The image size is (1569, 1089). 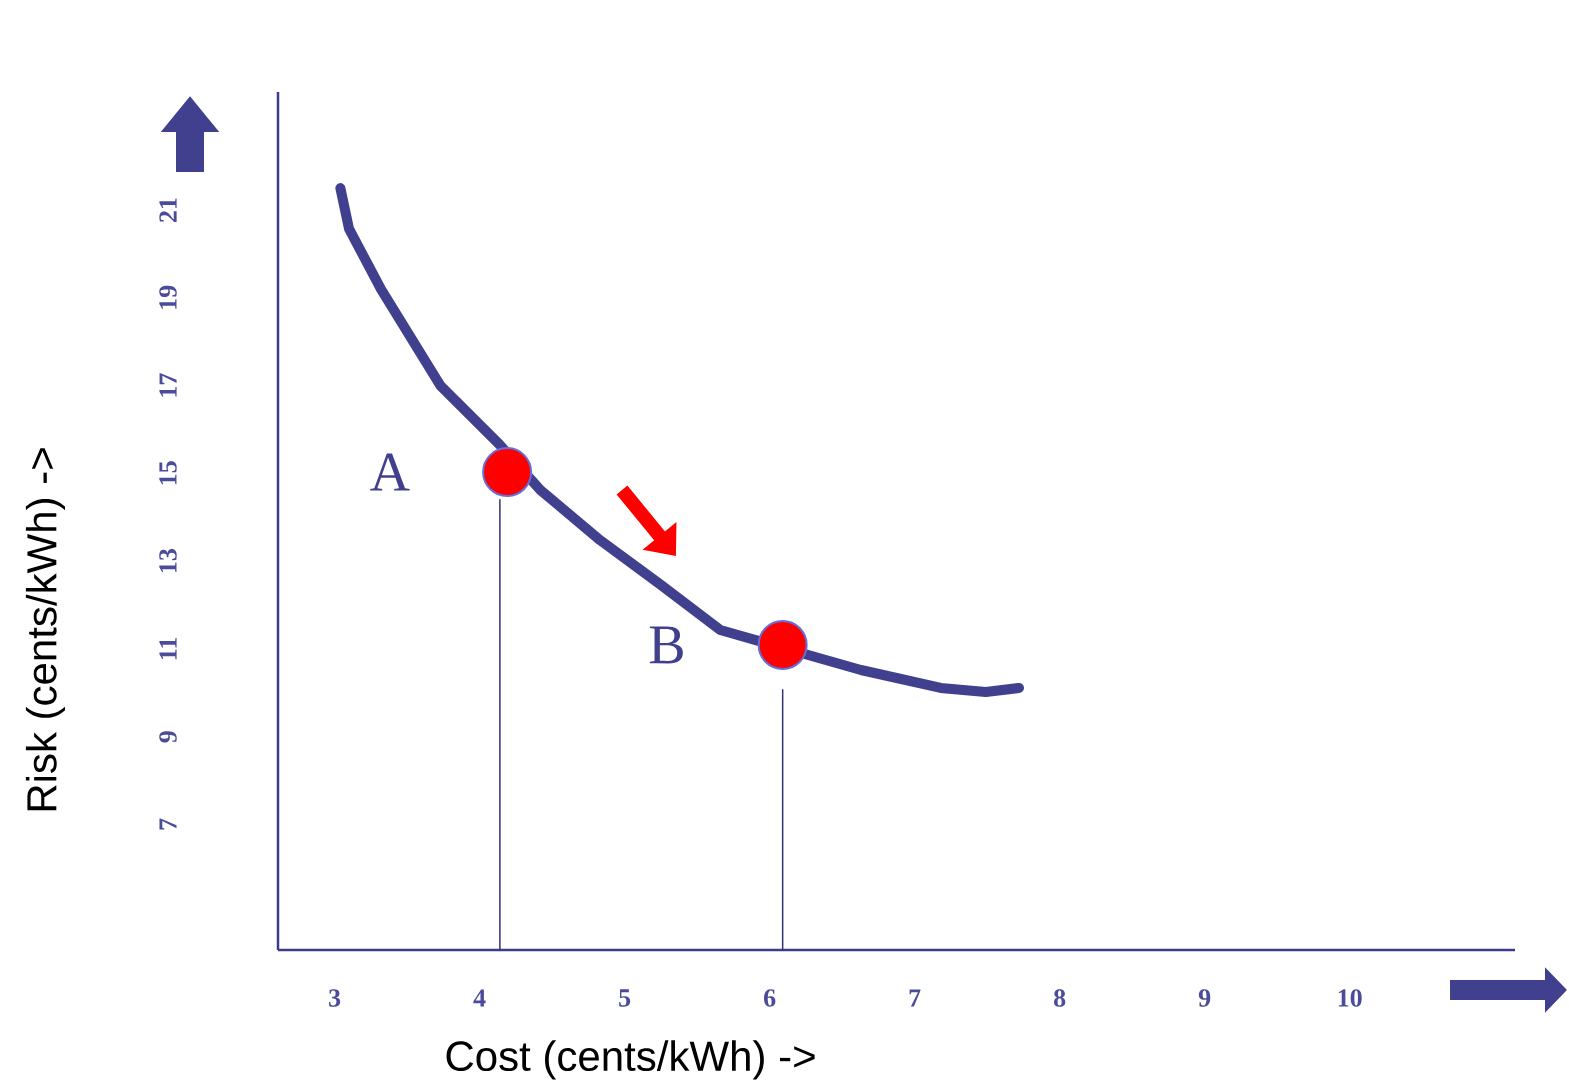 What do you see at coordinates (479, 998) in the screenshot?
I see `x-tick-label: 4` at bounding box center [479, 998].